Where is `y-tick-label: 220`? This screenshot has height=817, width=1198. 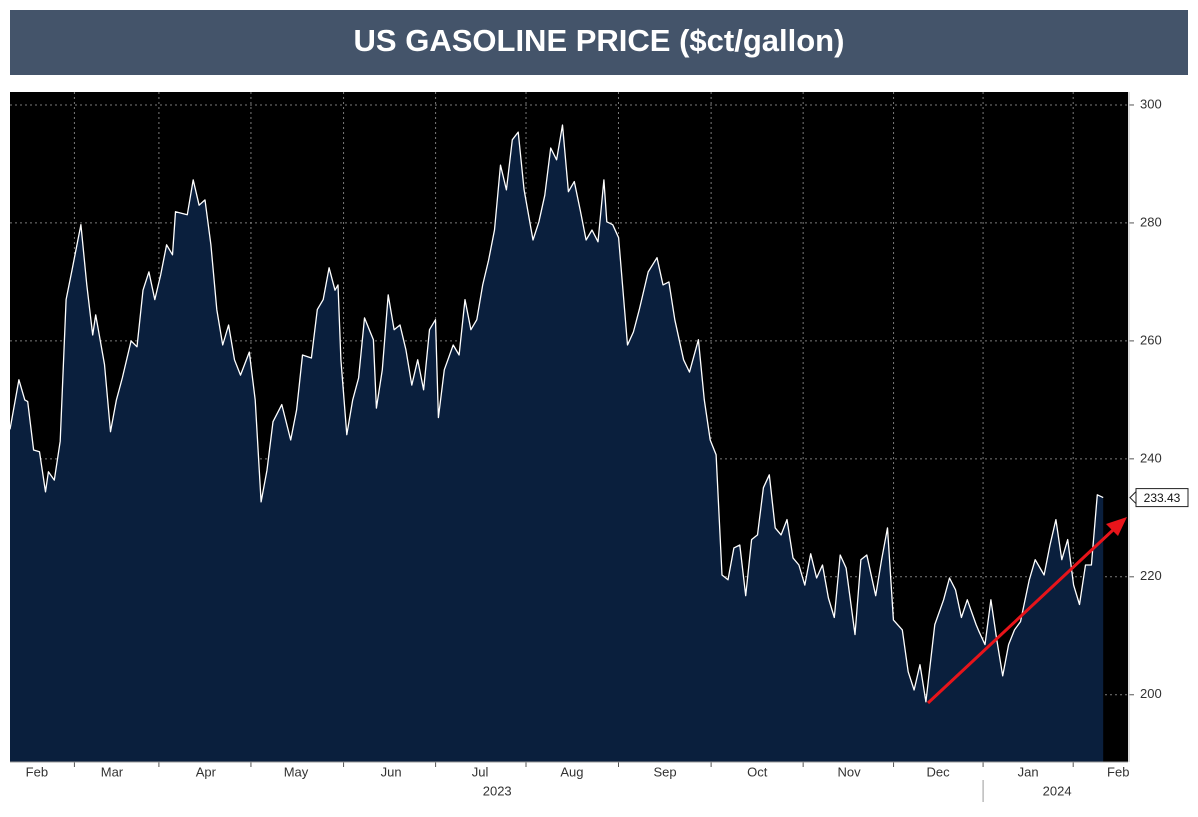 y-tick-label: 220 is located at coordinates (1151, 575).